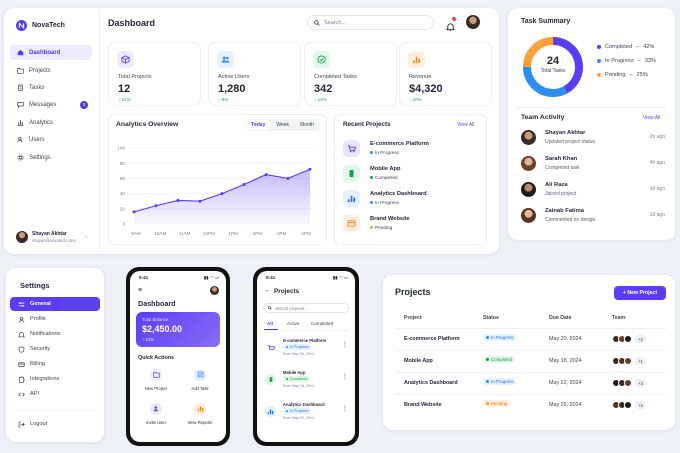 Image resolution: width=680 pixels, height=453 pixels. I want to click on team-more-count: +1, so click(640, 361).